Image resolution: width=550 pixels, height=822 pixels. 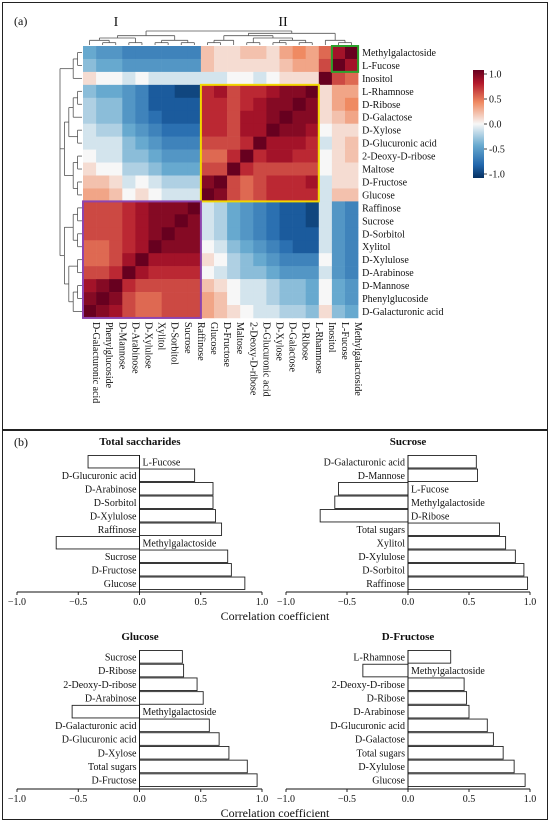 I want to click on row-label: Maltose, so click(x=378, y=170).